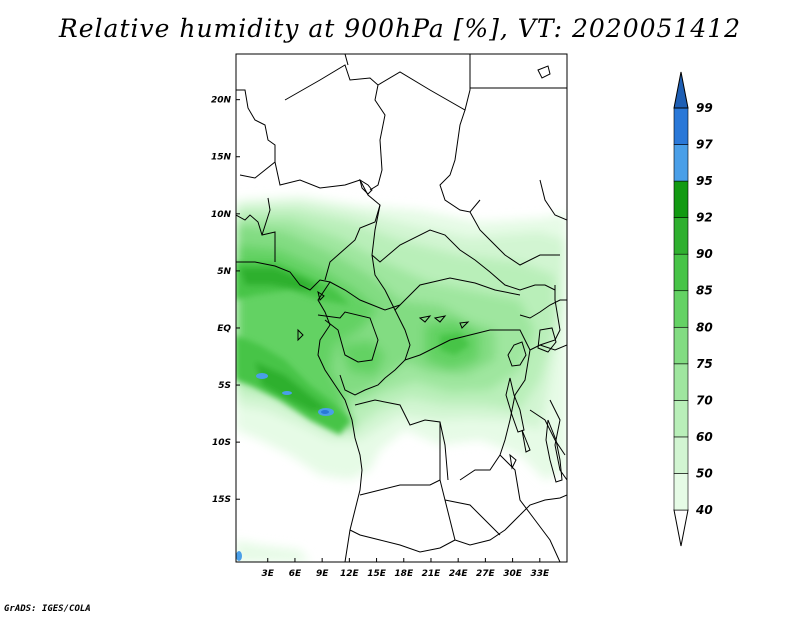 The image size is (800, 618). Describe the element at coordinates (406, 568) in the screenshot. I see `x-axis: 3E 6E 9E 12E 15E 18E 21E 24E 27E 30E 33E` at that location.